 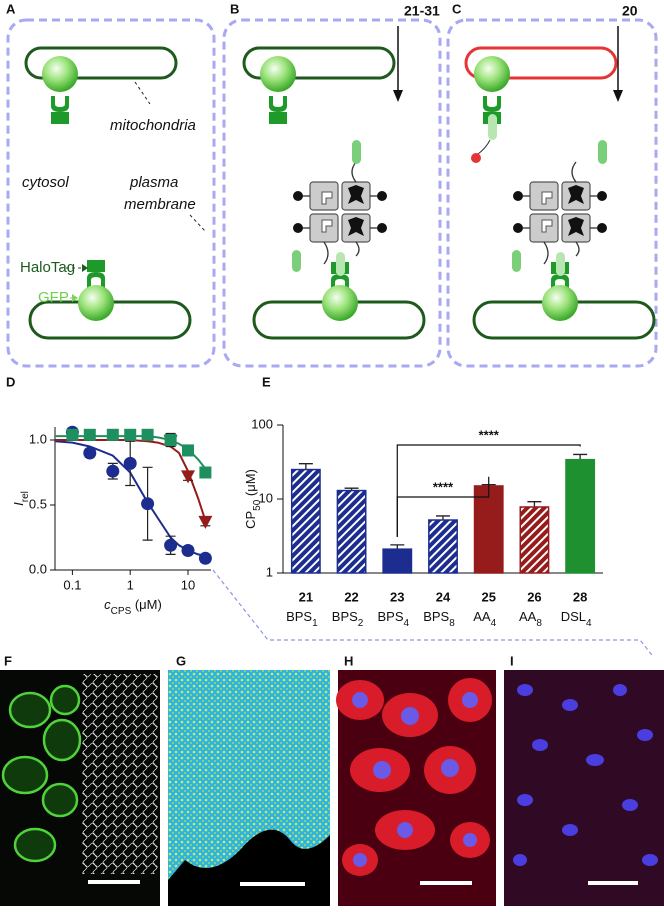 What do you see at coordinates (38, 568) in the screenshot?
I see `y-tick-label: 0.0` at bounding box center [38, 568].